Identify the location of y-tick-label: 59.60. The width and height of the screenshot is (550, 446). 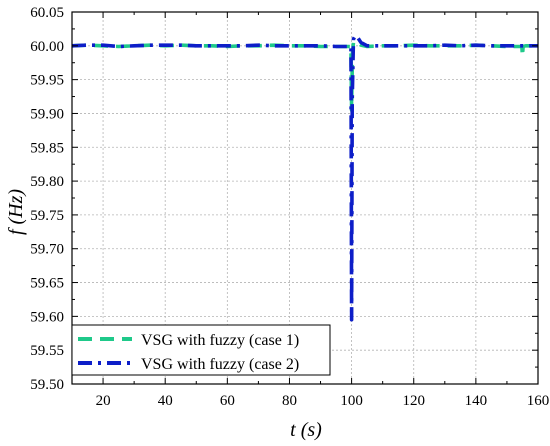
(47, 317).